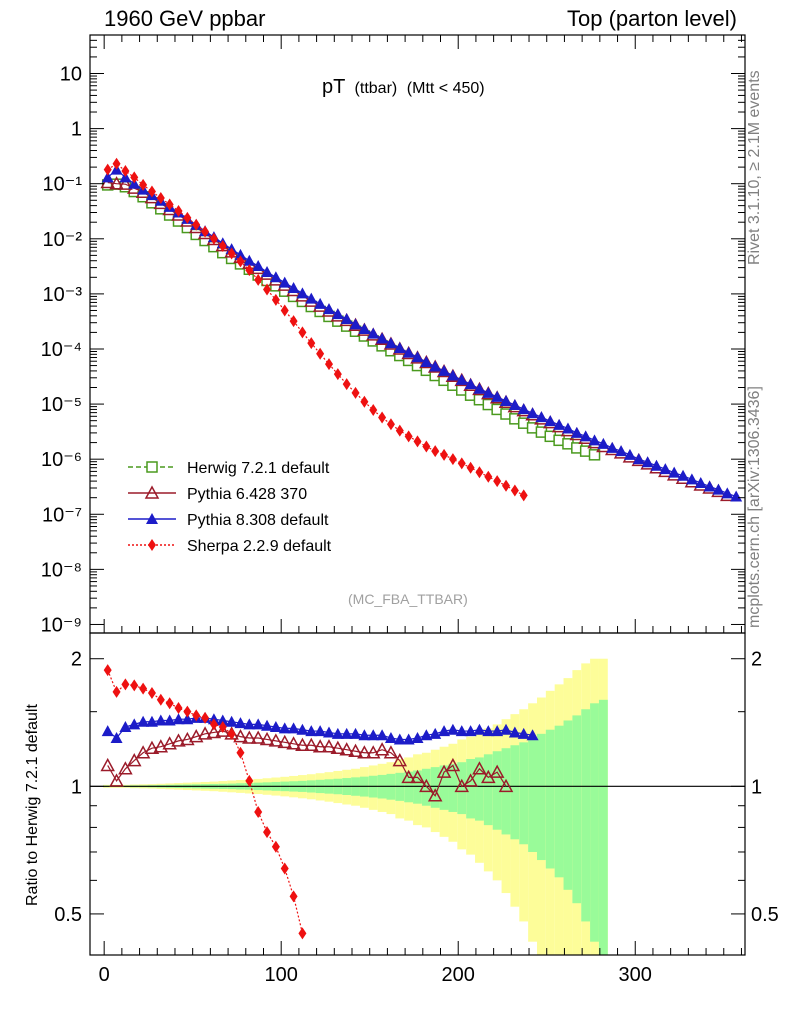 Image resolution: width=786 pixels, height=1024 pixels. Describe the element at coordinates (376, 88) in the screenshot. I see `title-sub-text: (ttbar)` at that location.